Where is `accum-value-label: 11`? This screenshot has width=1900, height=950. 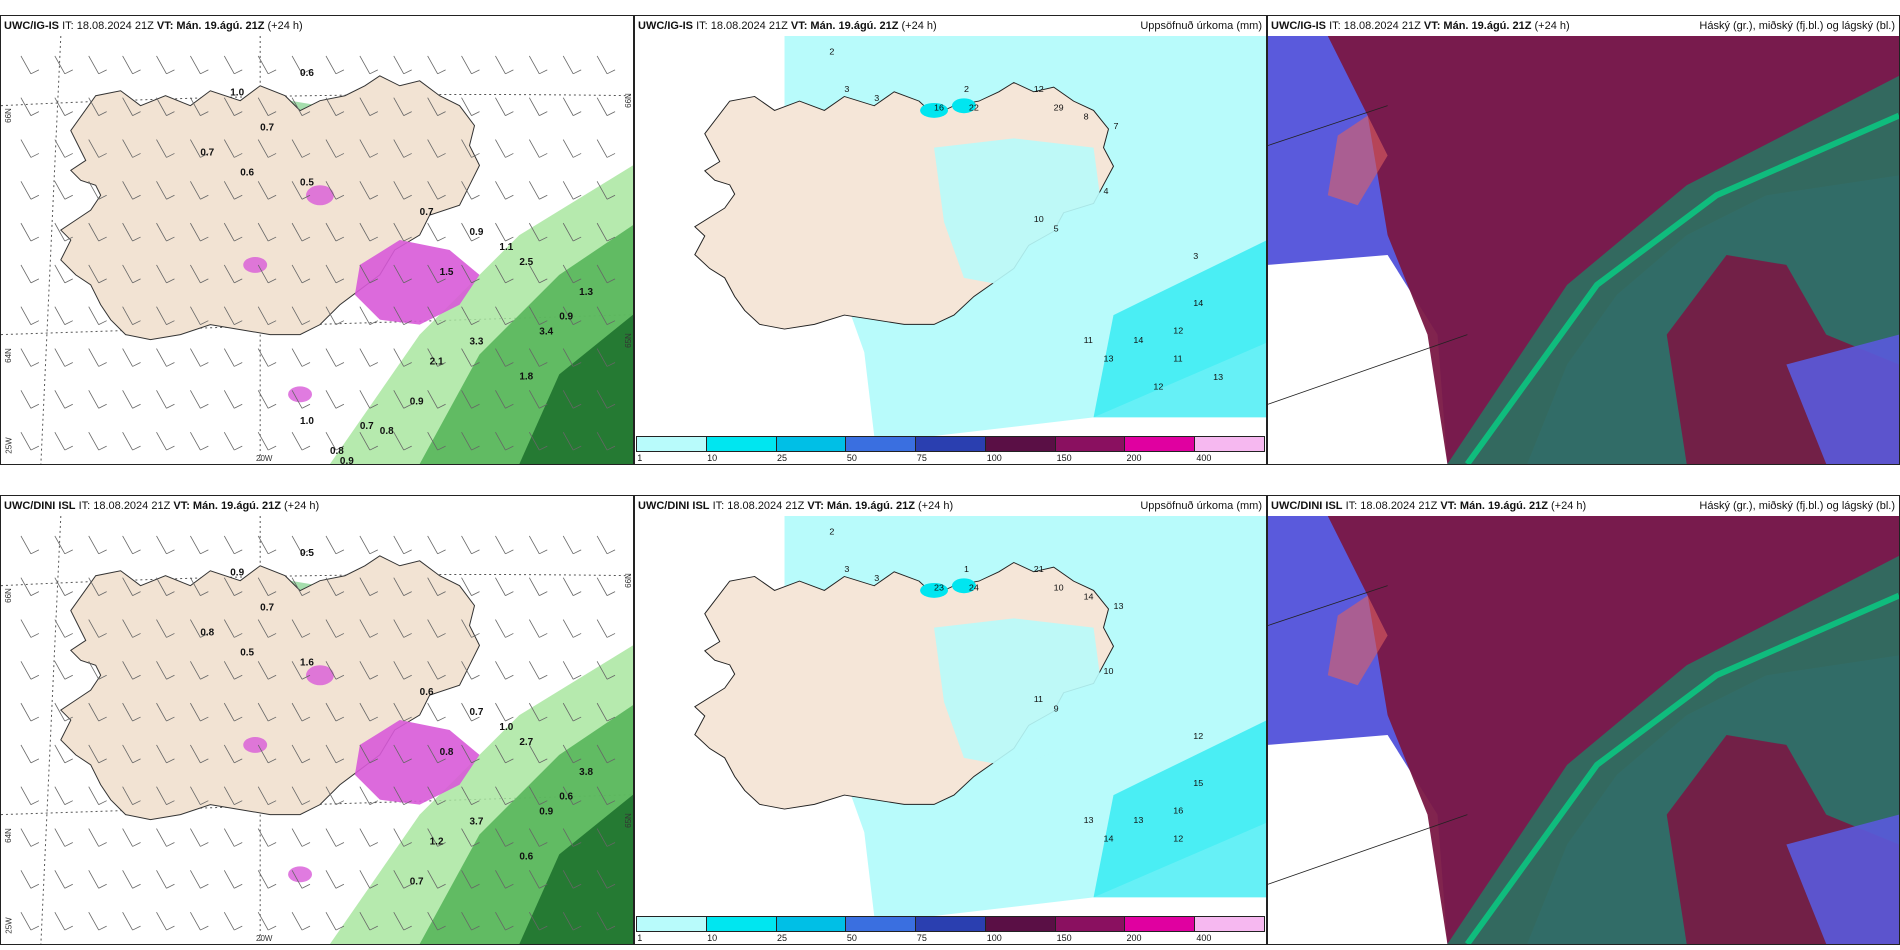
accum-value-label: 11 is located at coordinates (1177, 359).